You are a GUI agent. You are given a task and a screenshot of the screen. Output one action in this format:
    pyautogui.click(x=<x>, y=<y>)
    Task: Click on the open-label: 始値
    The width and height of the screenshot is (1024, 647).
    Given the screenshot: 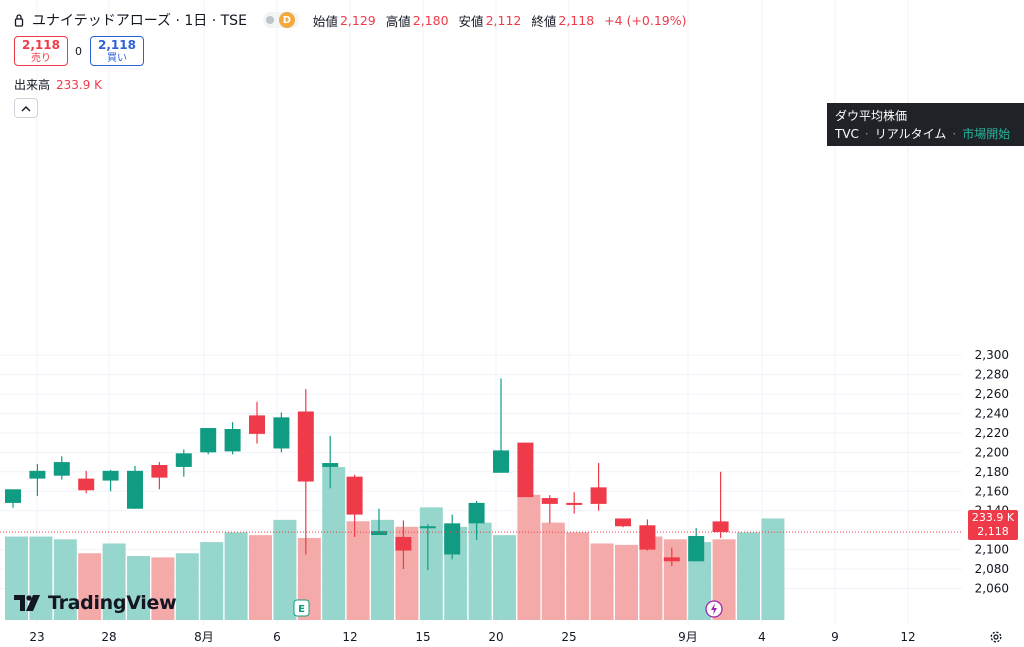 What is the action you would take?
    pyautogui.click(x=325, y=21)
    